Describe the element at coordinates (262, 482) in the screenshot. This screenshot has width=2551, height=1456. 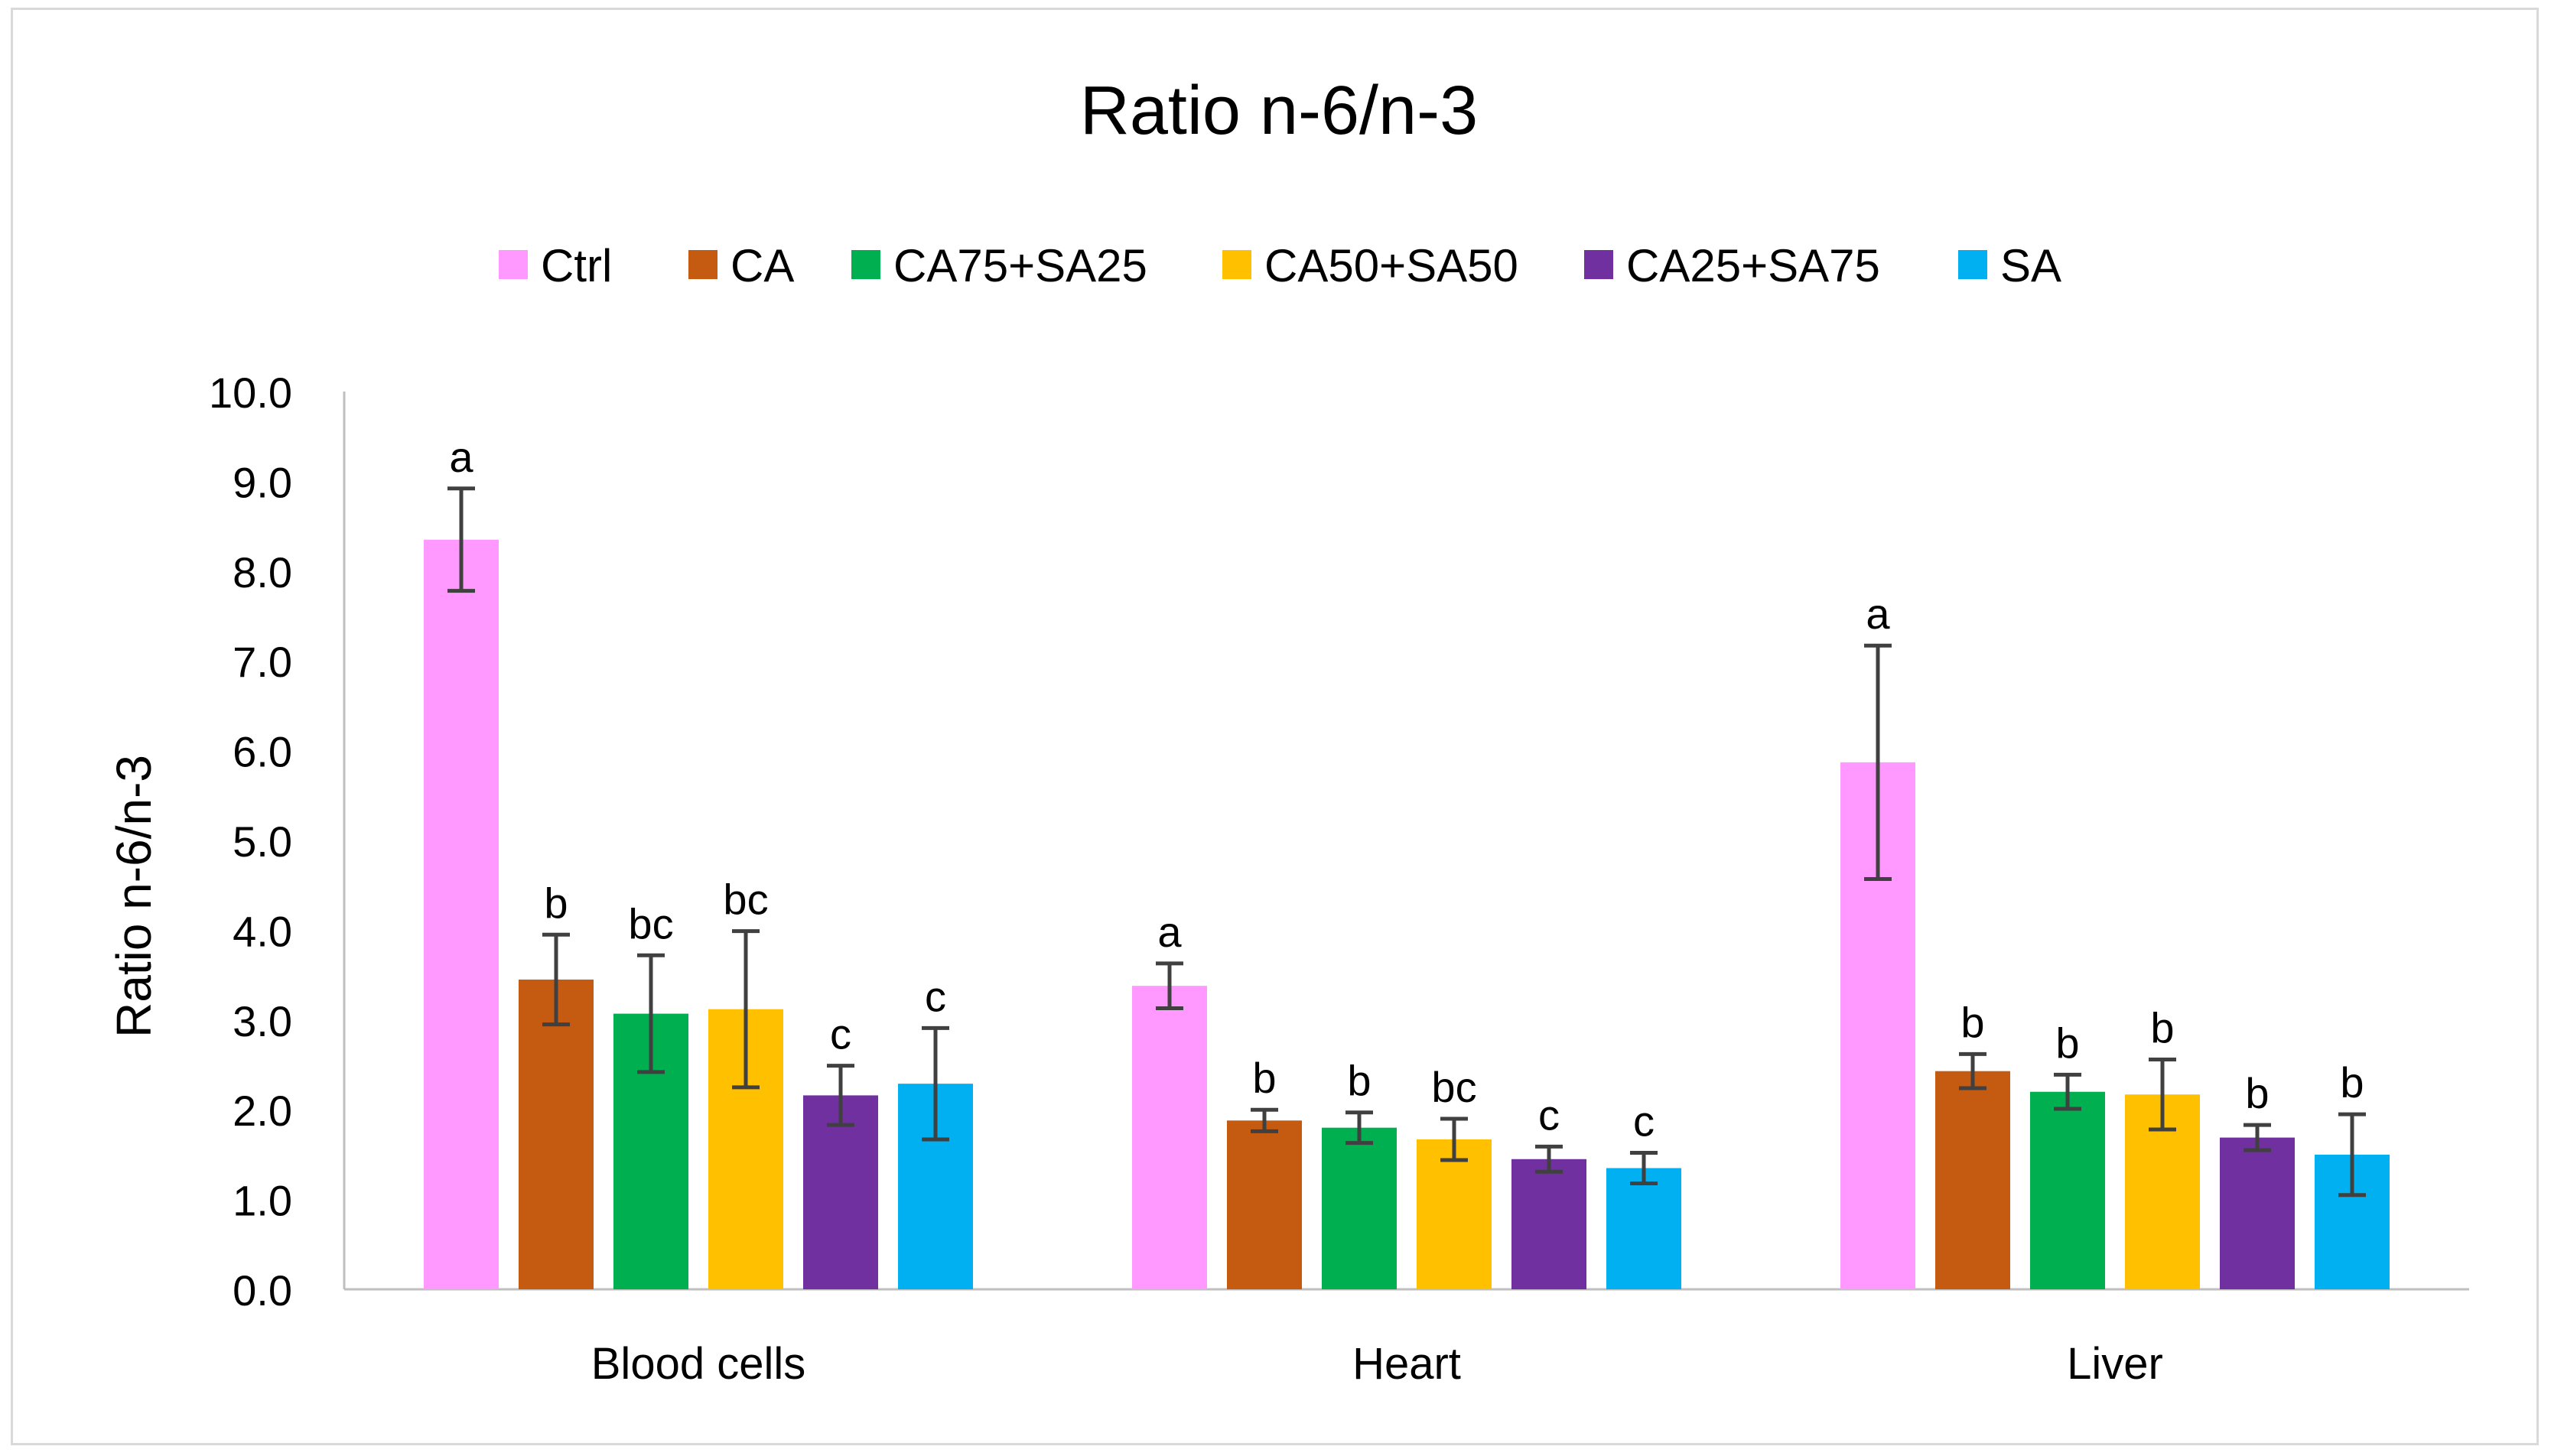
I see `y-tick-label: 9.0` at that location.